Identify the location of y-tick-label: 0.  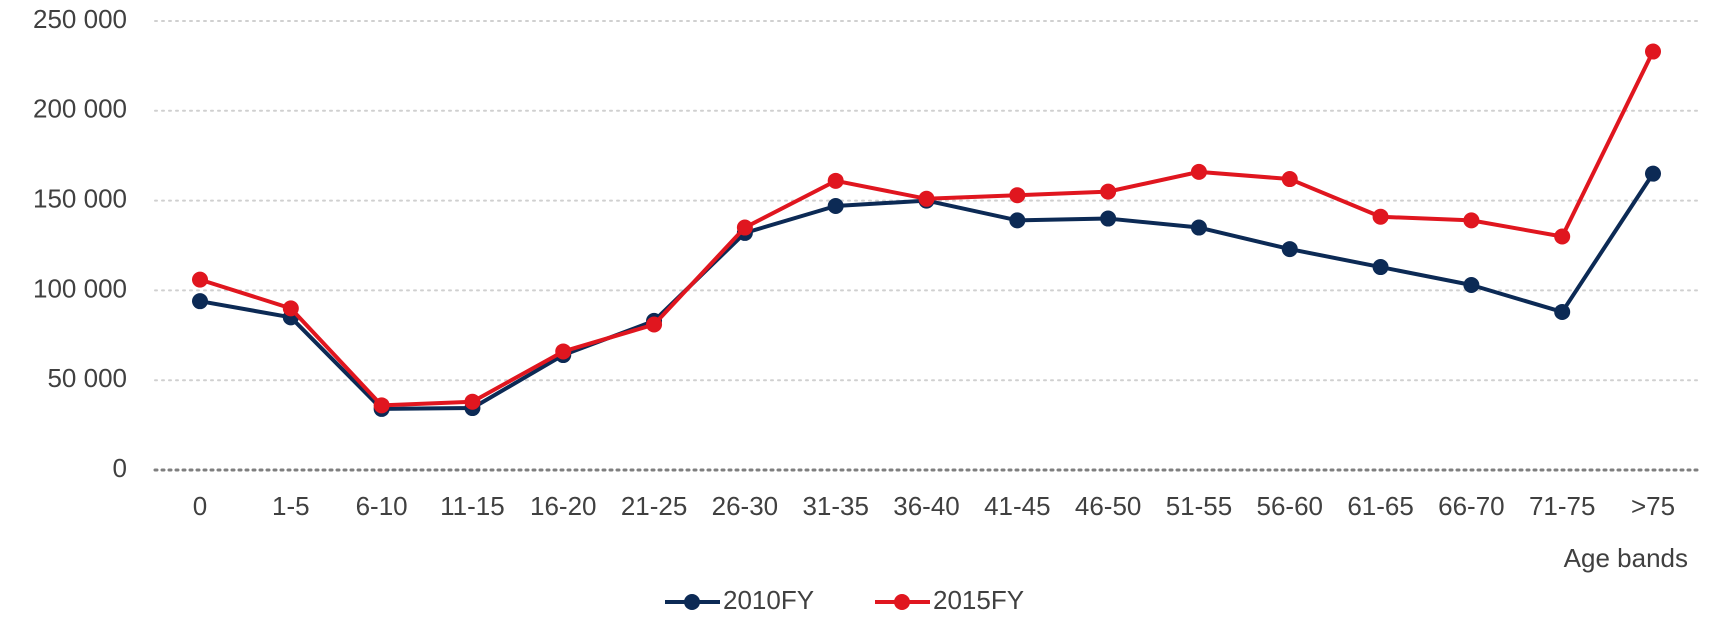
(120, 468).